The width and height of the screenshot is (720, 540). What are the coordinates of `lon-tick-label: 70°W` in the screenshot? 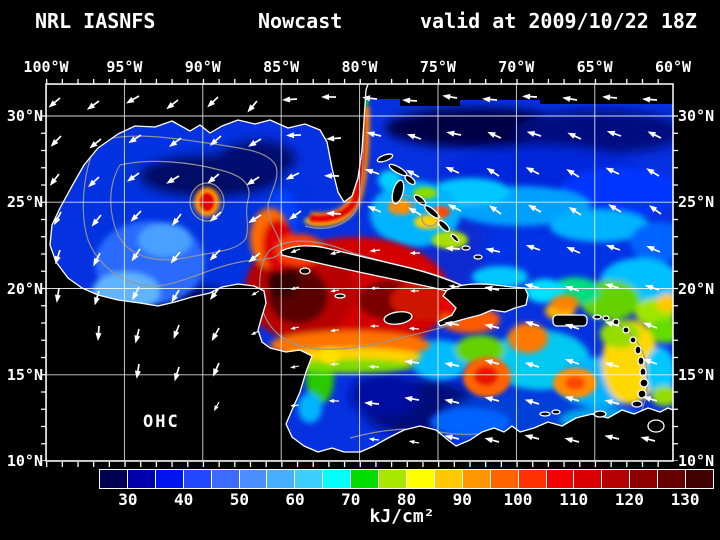 It's located at (516, 67).